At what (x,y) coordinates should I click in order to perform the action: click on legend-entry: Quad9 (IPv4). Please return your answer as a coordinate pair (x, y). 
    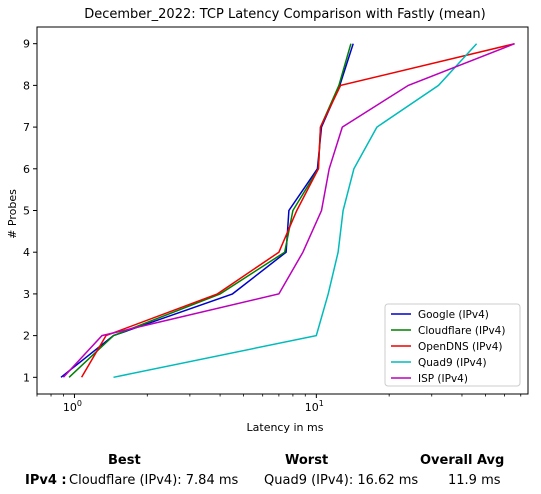
    Looking at the image, I should click on (452, 363).